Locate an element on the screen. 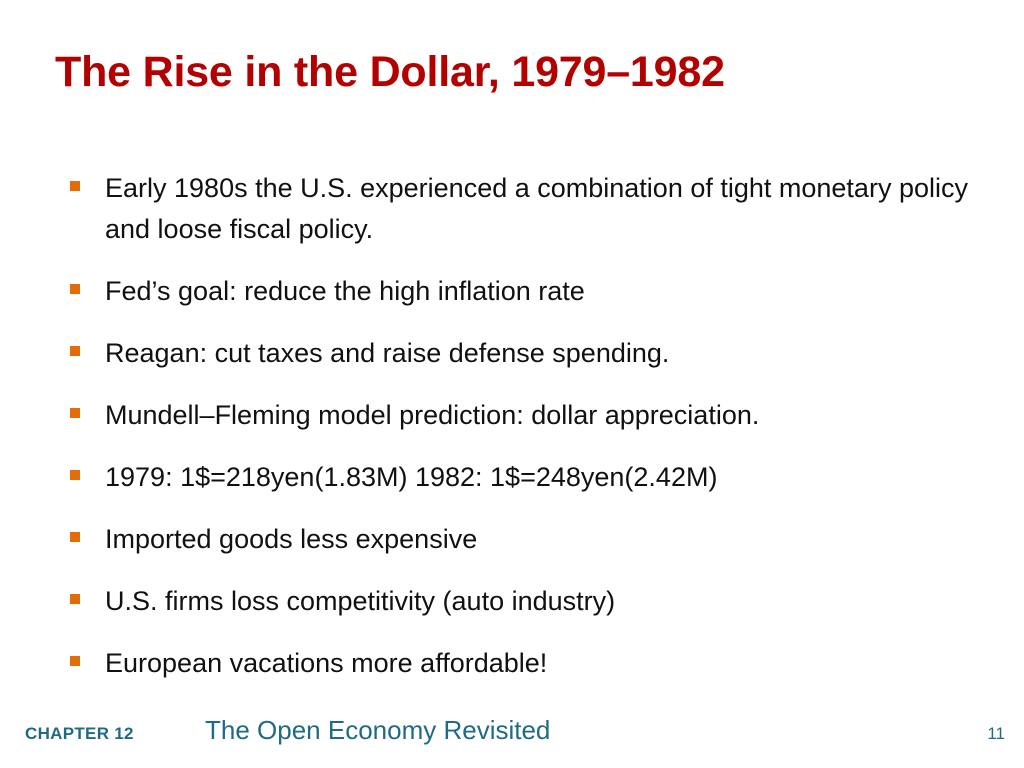 The height and width of the screenshot is (768, 1024). page-number: 11 is located at coordinates (996, 733).